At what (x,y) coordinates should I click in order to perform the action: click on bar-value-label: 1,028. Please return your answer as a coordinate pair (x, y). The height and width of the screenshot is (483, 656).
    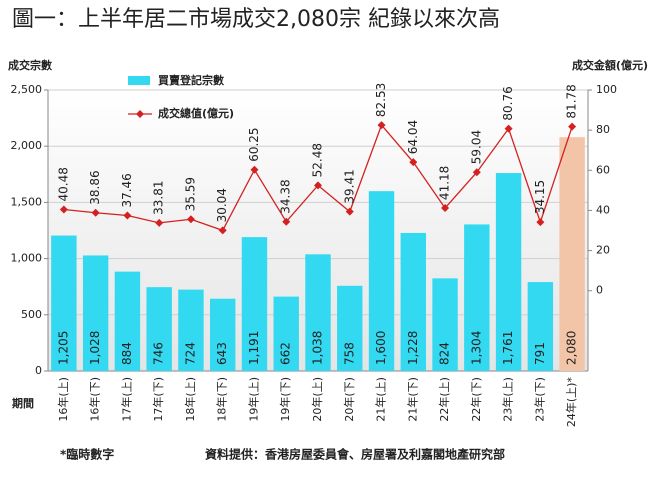
    Looking at the image, I should click on (95, 348).